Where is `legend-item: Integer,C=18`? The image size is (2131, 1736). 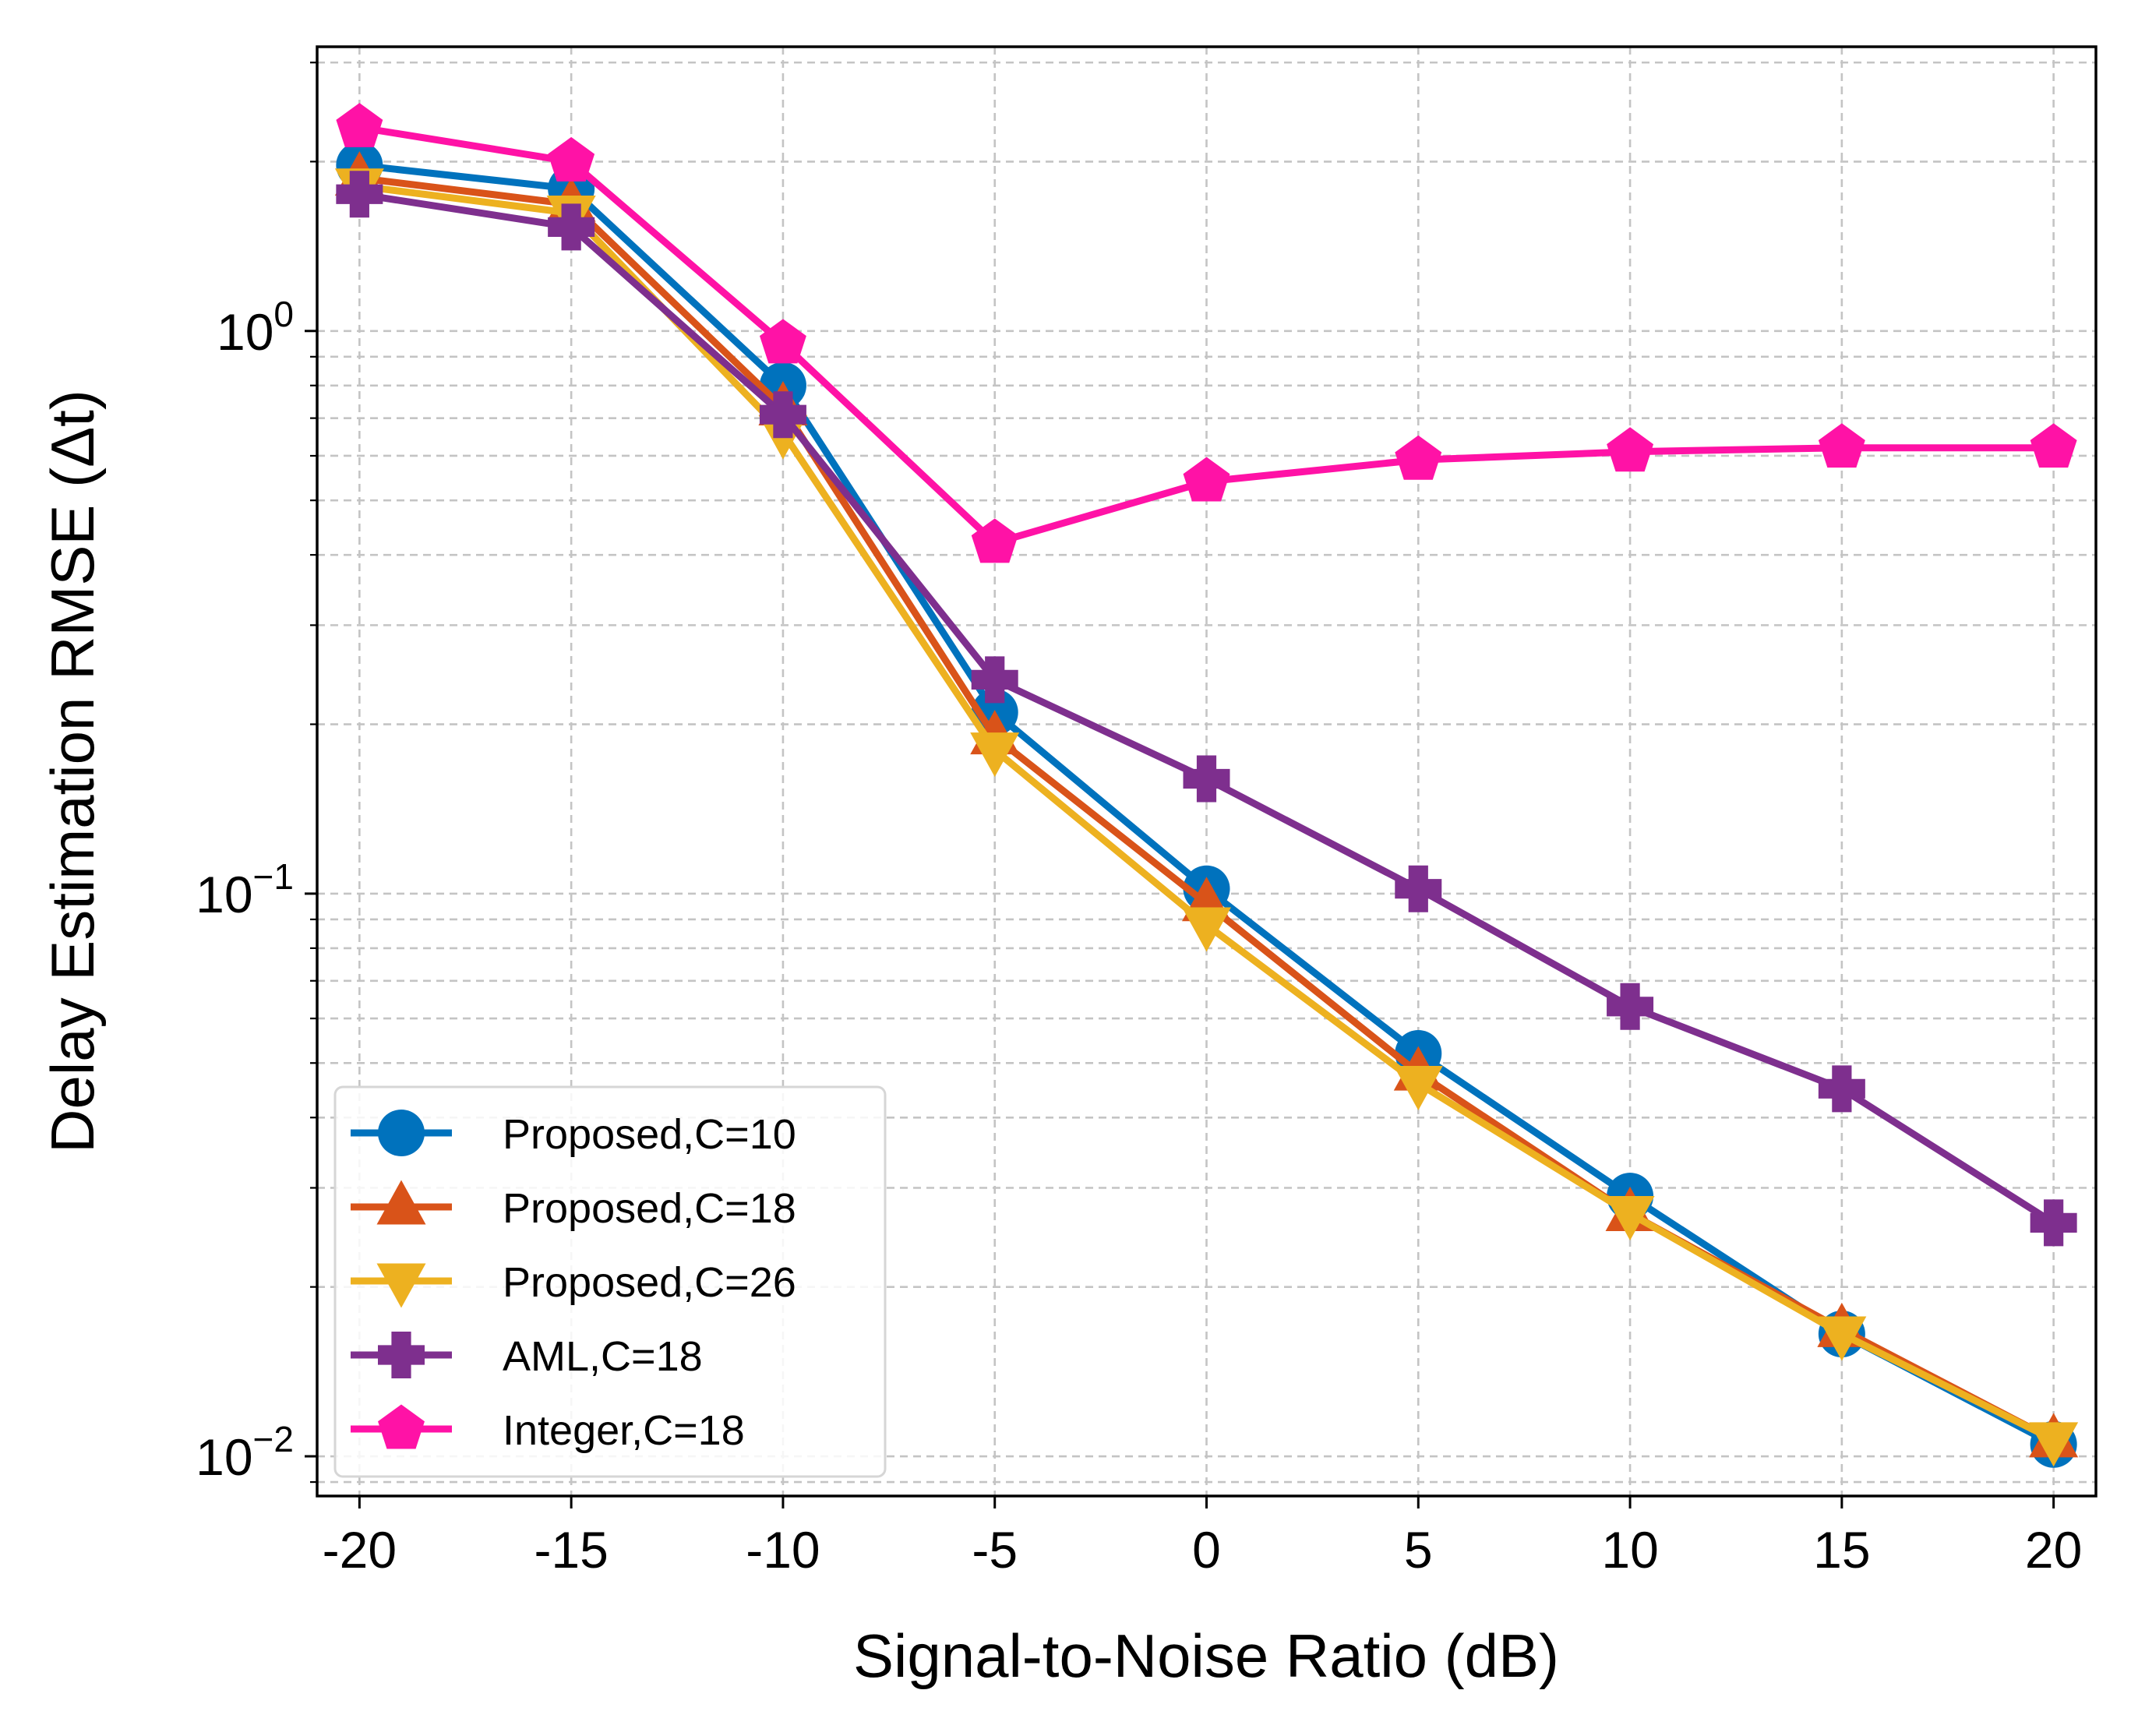
legend-item: Integer,C=18 is located at coordinates (548, 1429).